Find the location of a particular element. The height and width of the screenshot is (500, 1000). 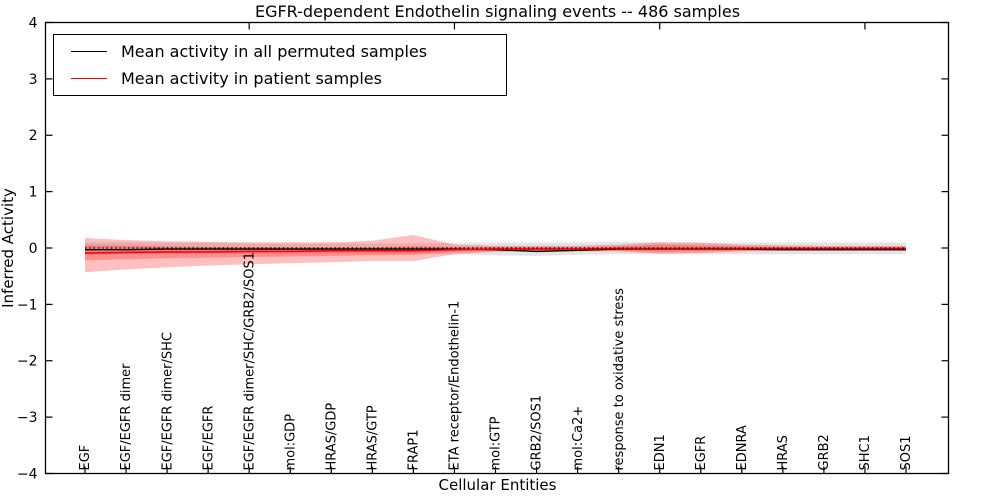

y-tick-label: 0 is located at coordinates (33, 249).